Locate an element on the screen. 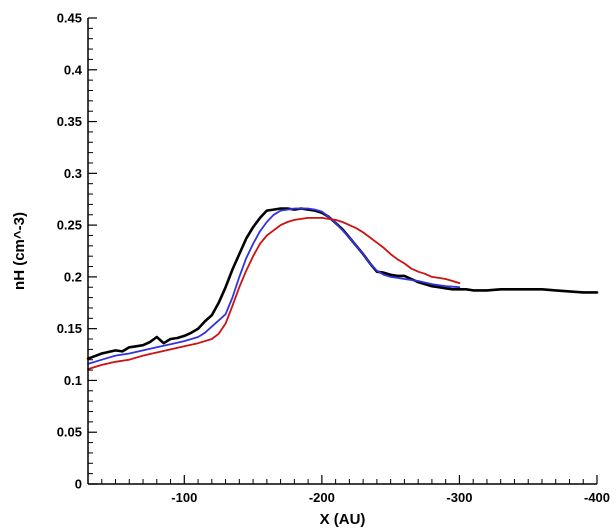 This screenshot has width=616, height=531. y-tick-label: 0.2 is located at coordinates (73, 276).